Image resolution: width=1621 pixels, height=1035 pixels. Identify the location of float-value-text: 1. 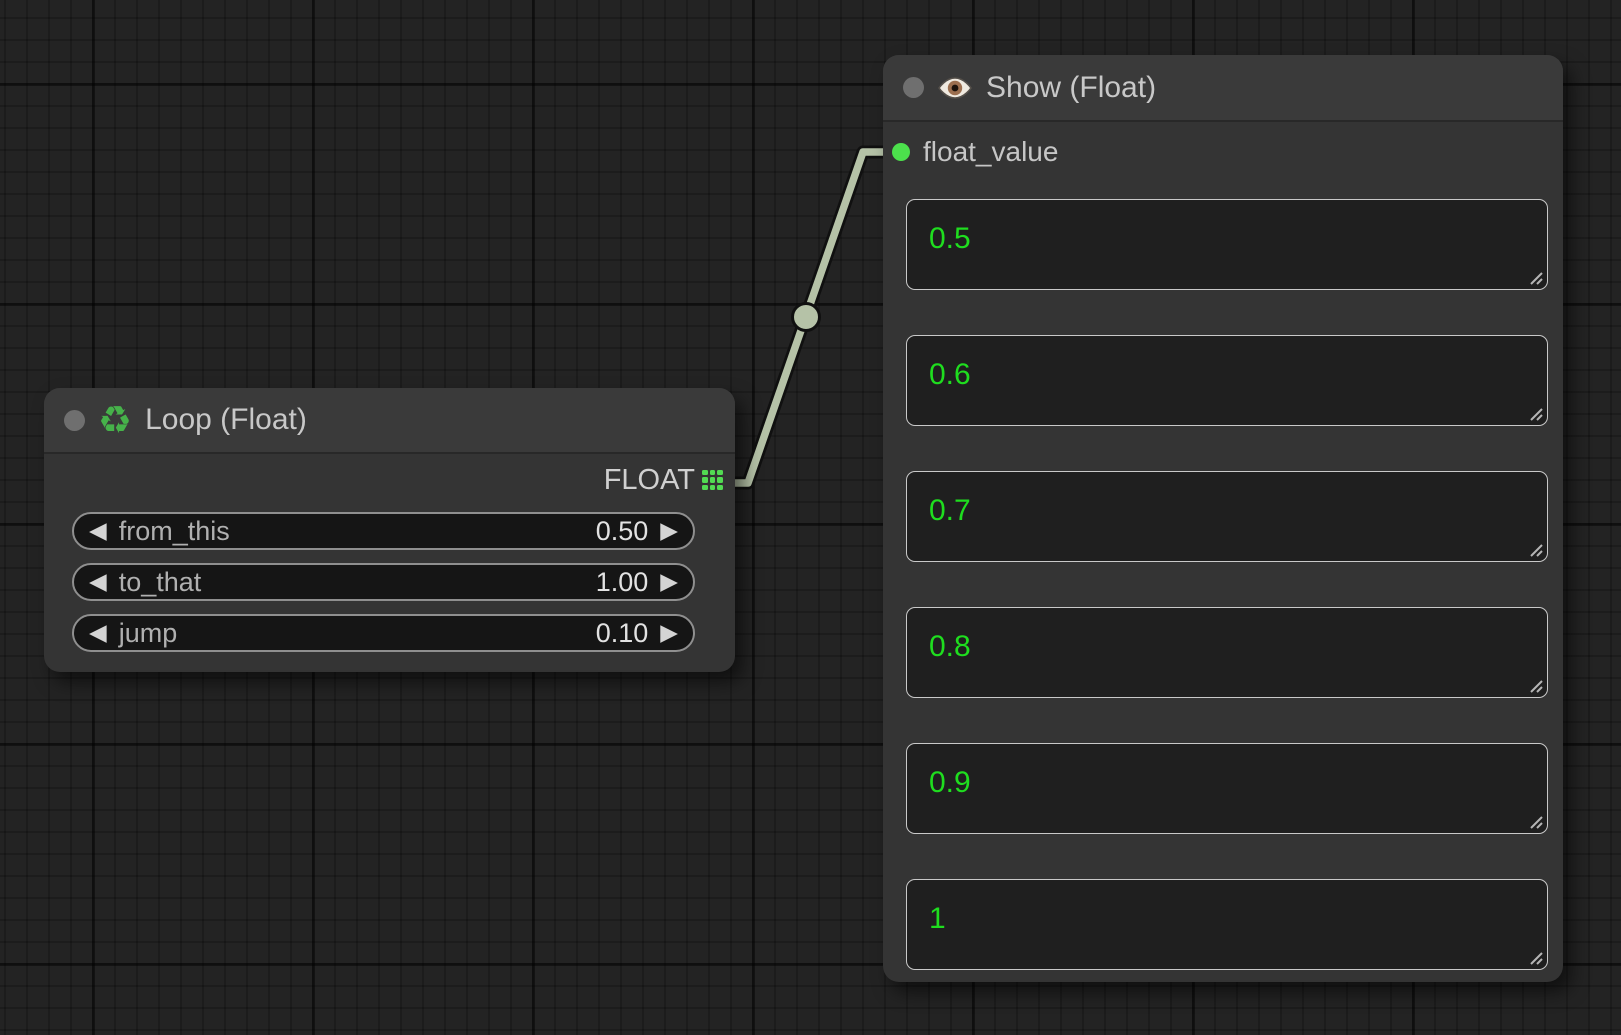
(937, 918).